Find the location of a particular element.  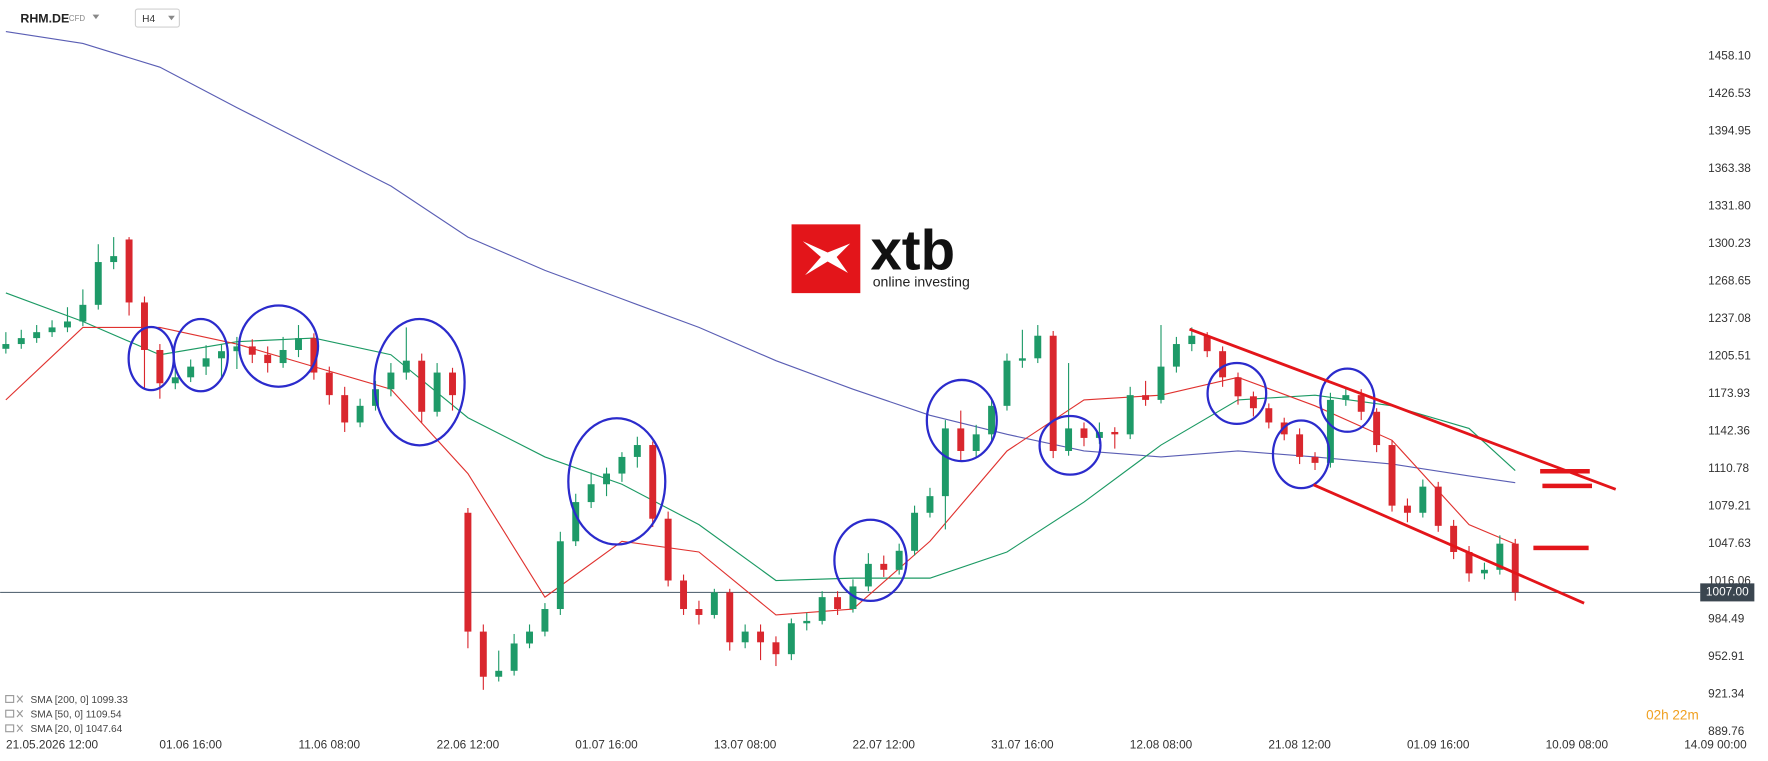

x-tick-label: 01.07 16:00 is located at coordinates (606, 744).